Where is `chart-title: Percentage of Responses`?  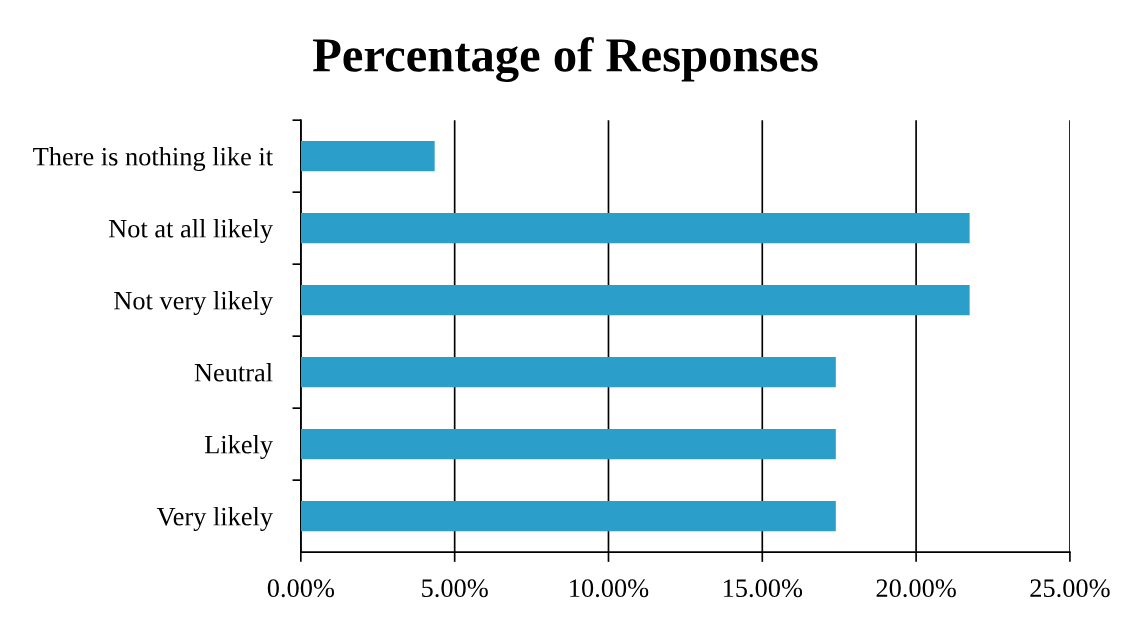
chart-title: Percentage of Responses is located at coordinates (565, 59).